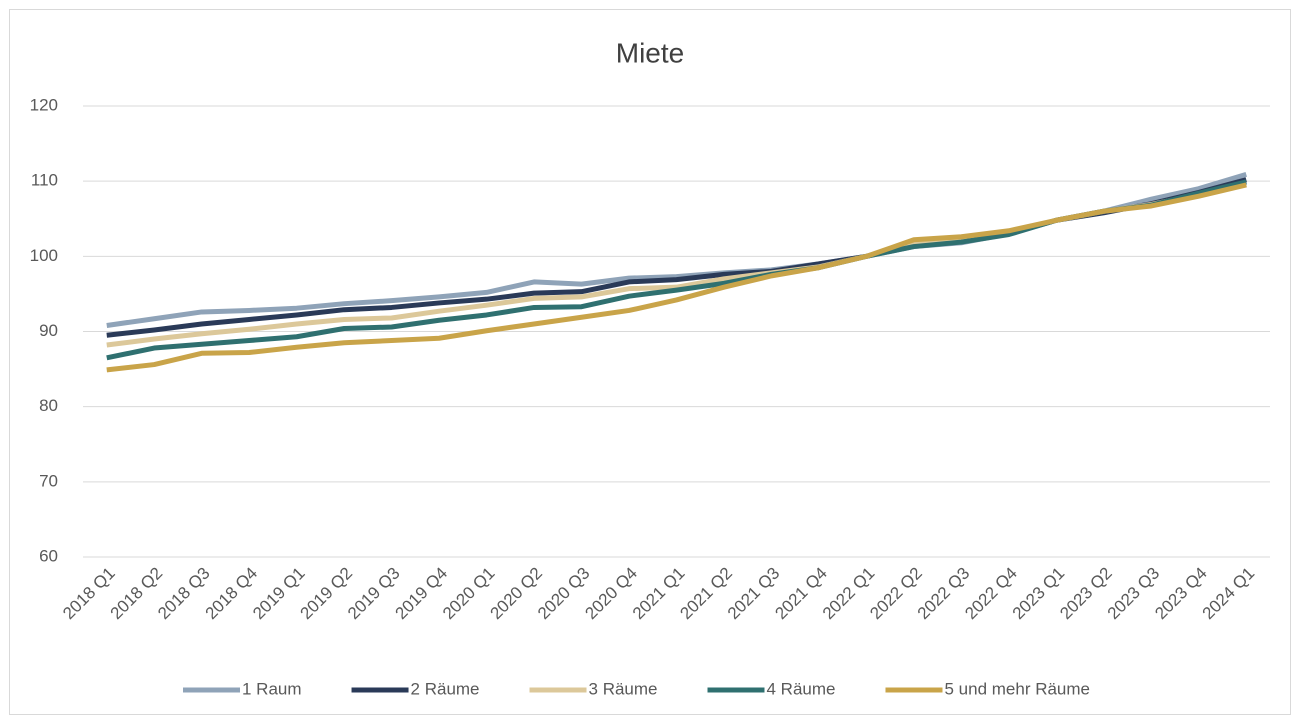  I want to click on y-tick-label: 90, so click(48, 330).